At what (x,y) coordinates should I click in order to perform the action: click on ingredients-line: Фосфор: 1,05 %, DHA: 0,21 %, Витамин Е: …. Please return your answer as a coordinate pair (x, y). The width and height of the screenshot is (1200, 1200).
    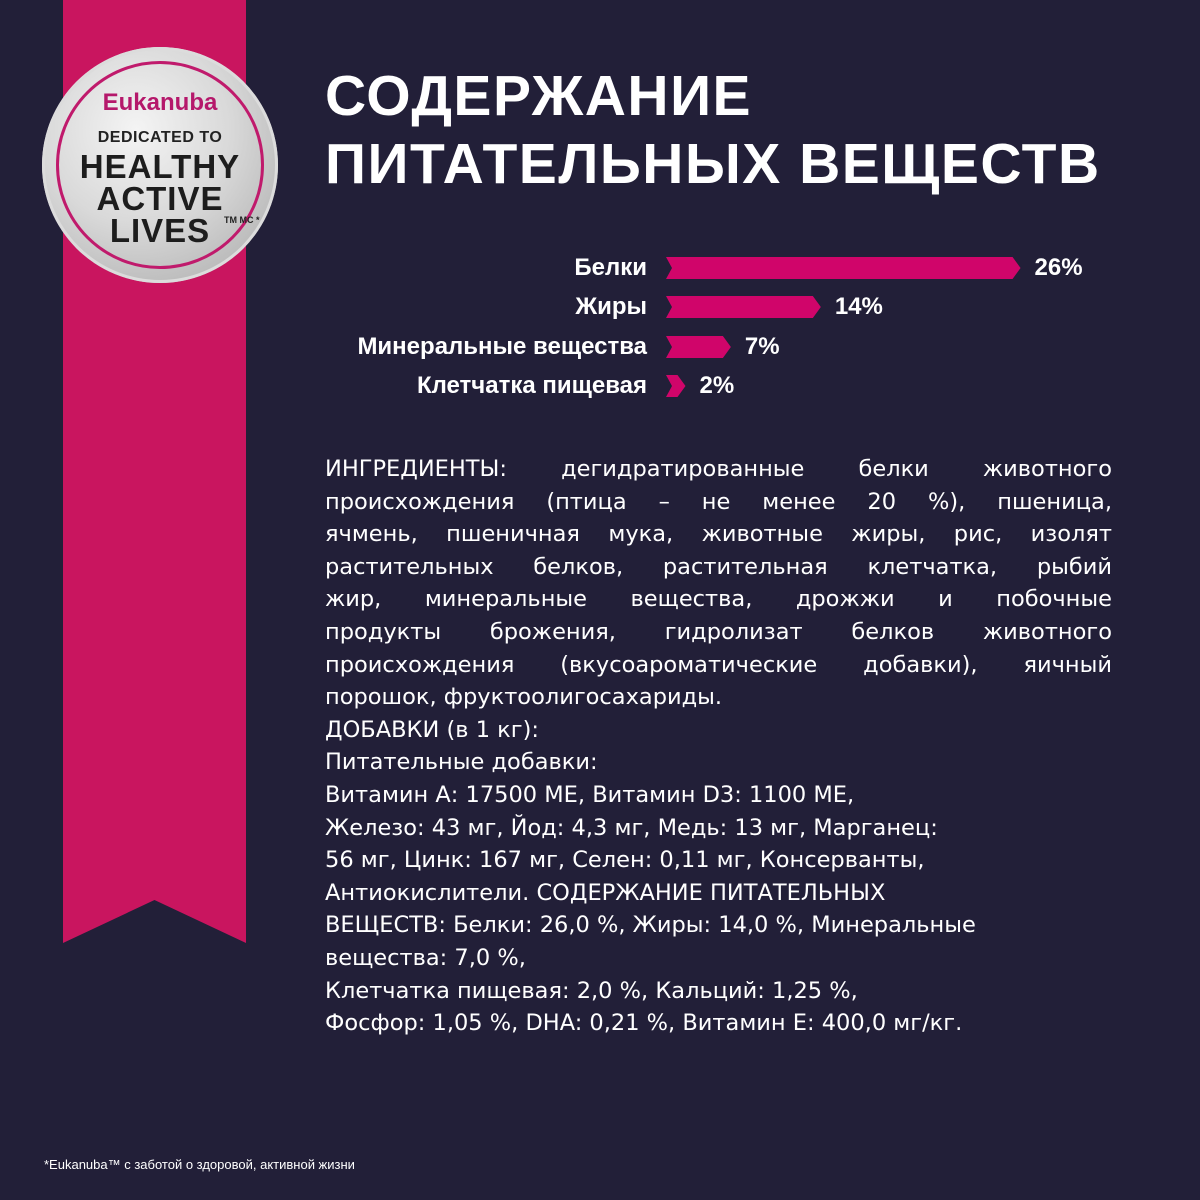
    Looking at the image, I should click on (644, 1023).